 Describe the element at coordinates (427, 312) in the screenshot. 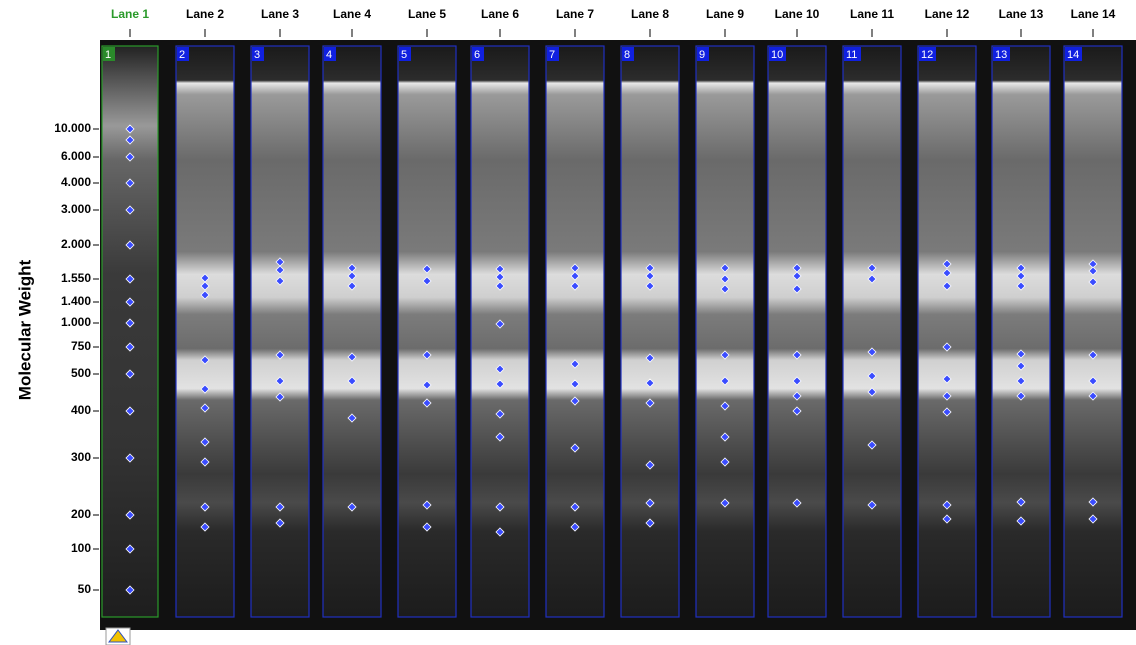

I see `lane: Lane 5 5` at that location.